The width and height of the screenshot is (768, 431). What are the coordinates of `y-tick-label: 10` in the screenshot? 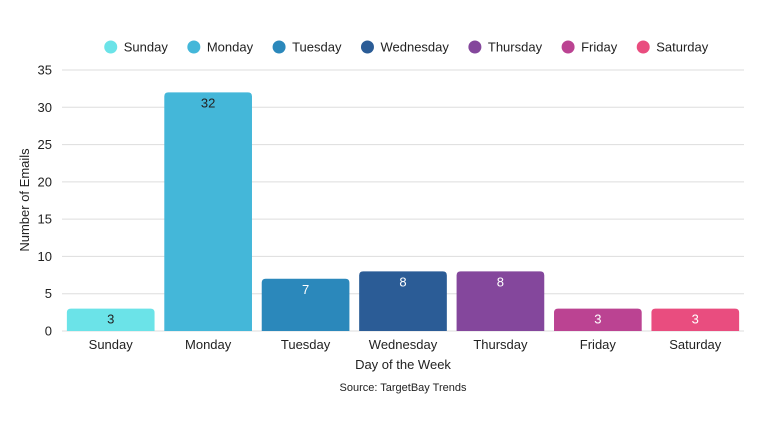 It's located at (45, 256).